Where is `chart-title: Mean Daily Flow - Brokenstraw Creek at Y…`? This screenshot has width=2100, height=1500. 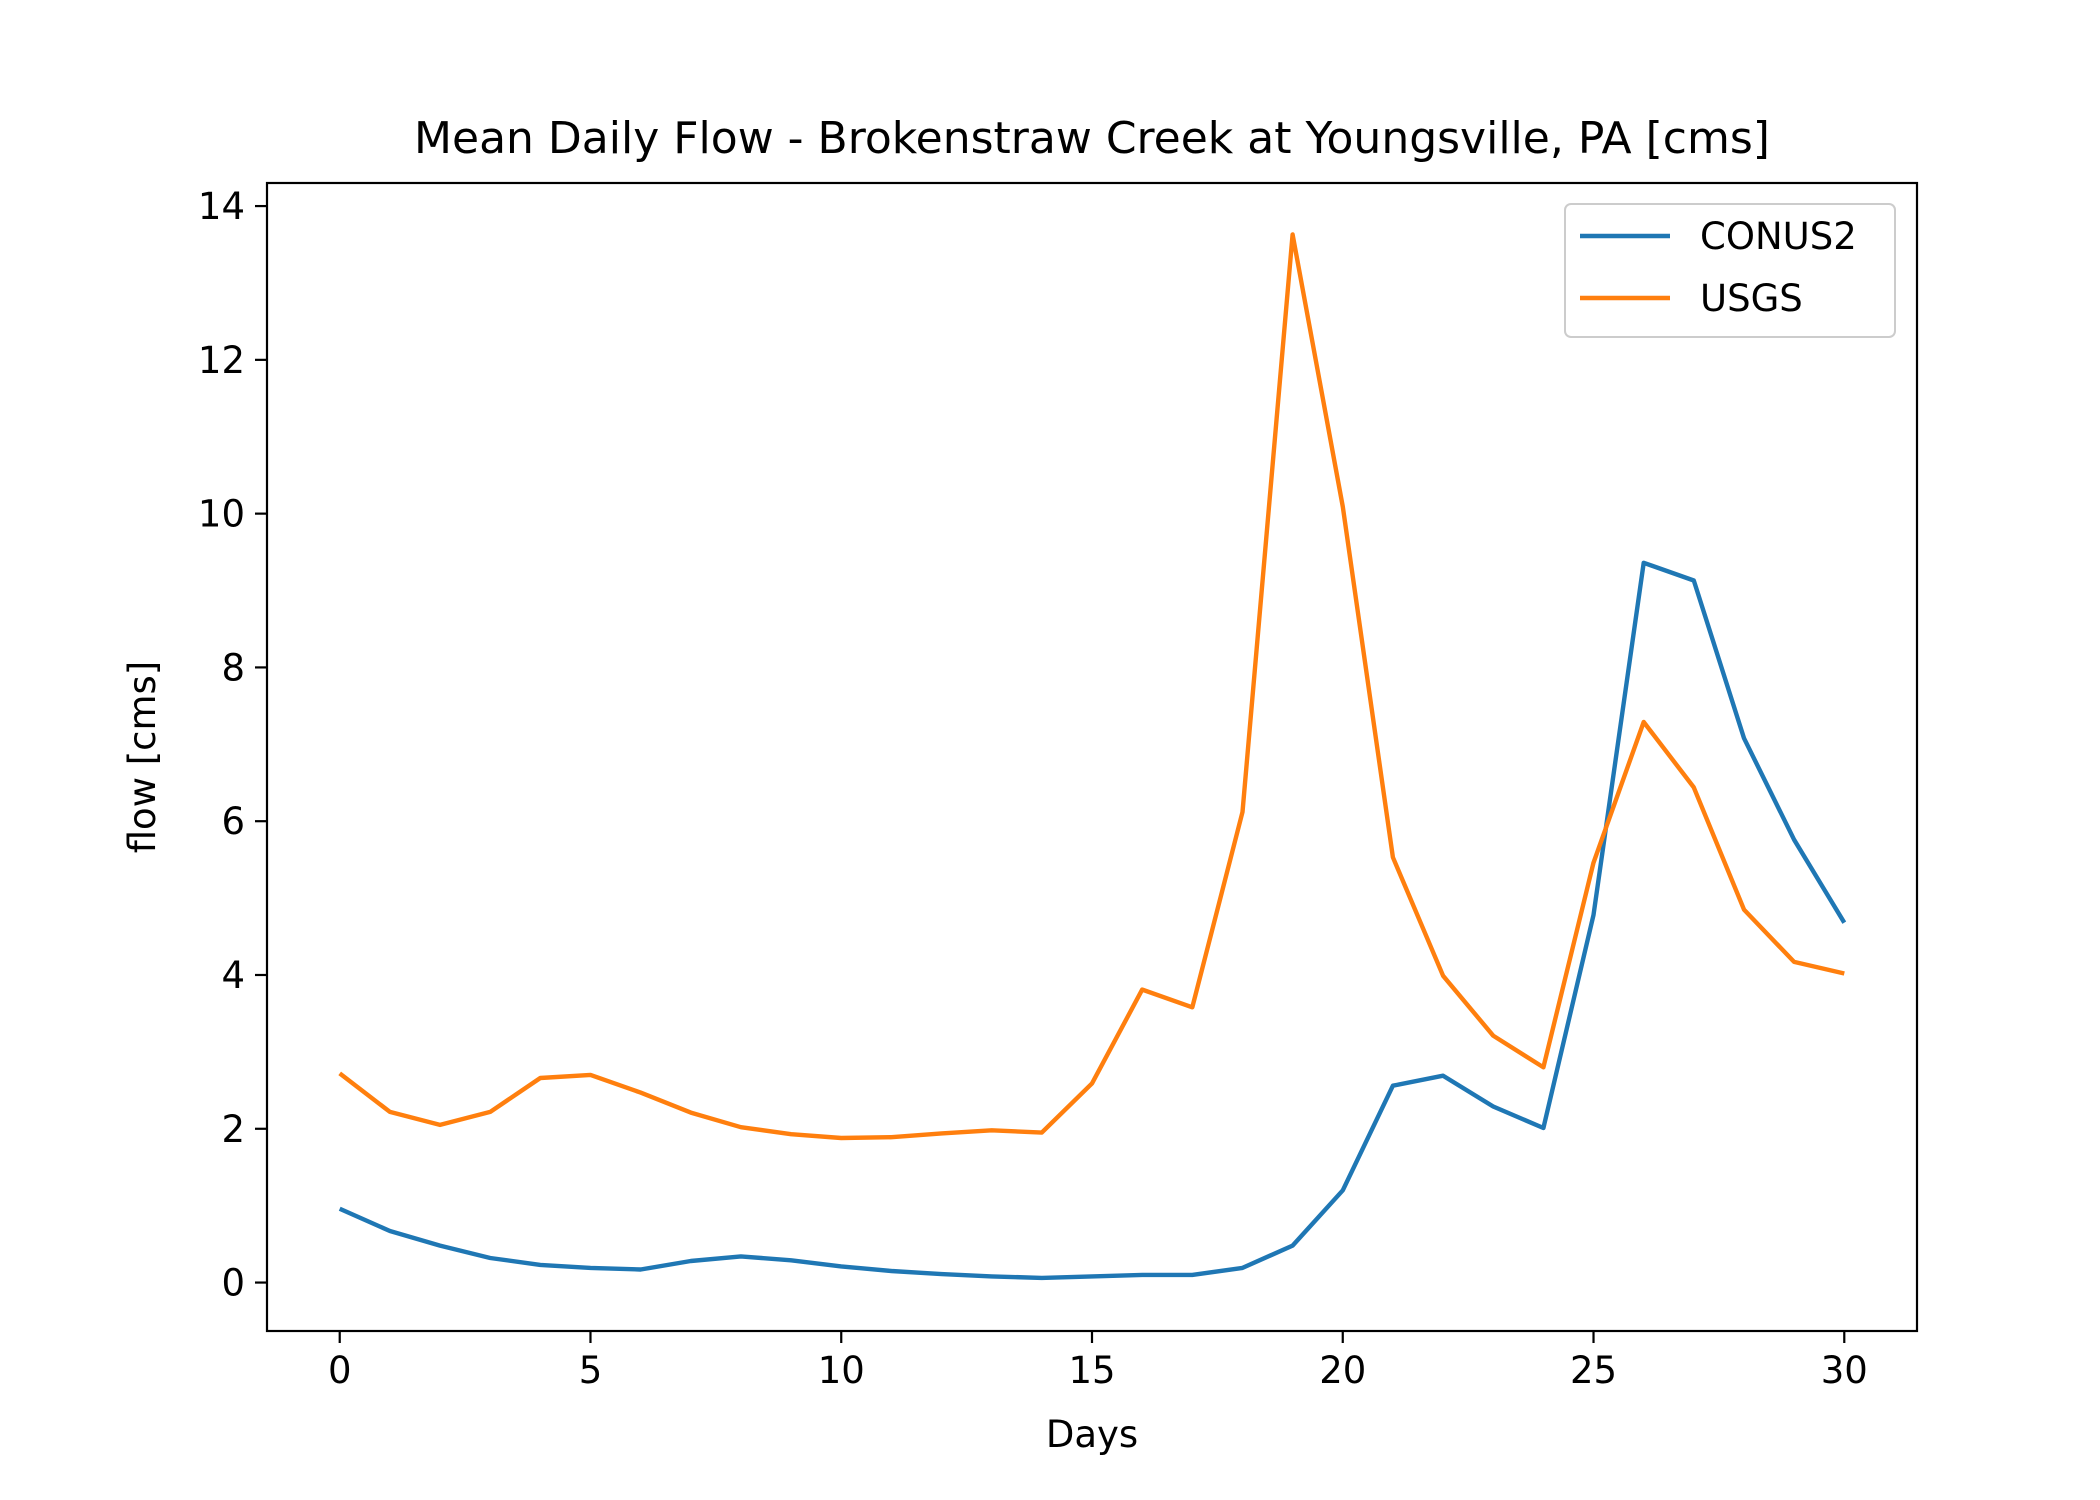 chart-title: Mean Daily Flow - Brokenstraw Creek at Y… is located at coordinates (1092, 138).